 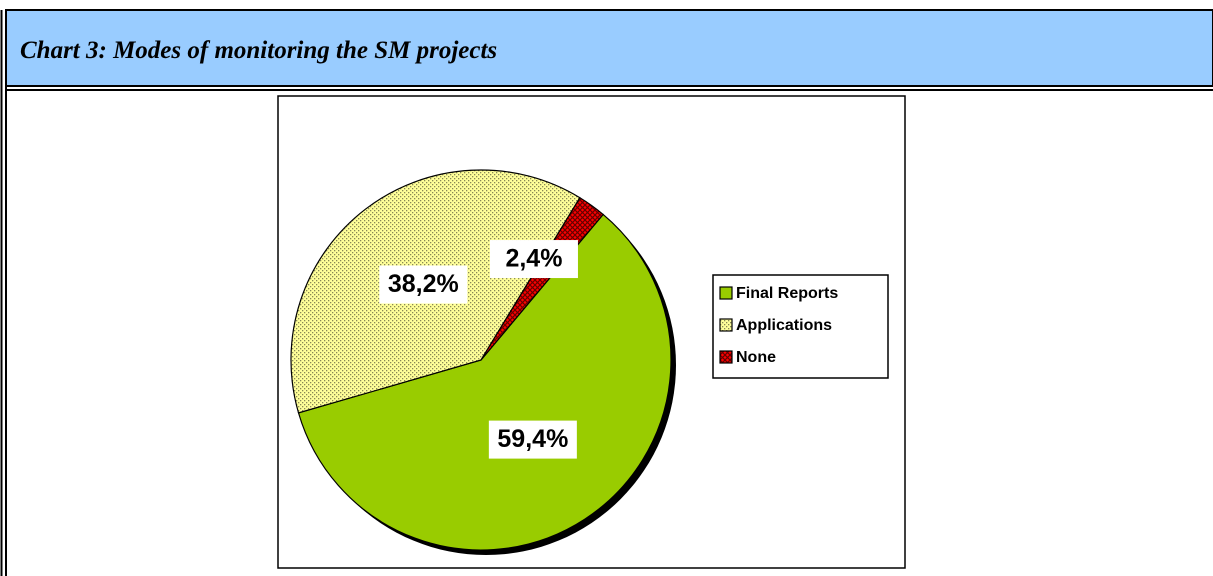 What do you see at coordinates (609, 48) in the screenshot?
I see `header-bar` at bounding box center [609, 48].